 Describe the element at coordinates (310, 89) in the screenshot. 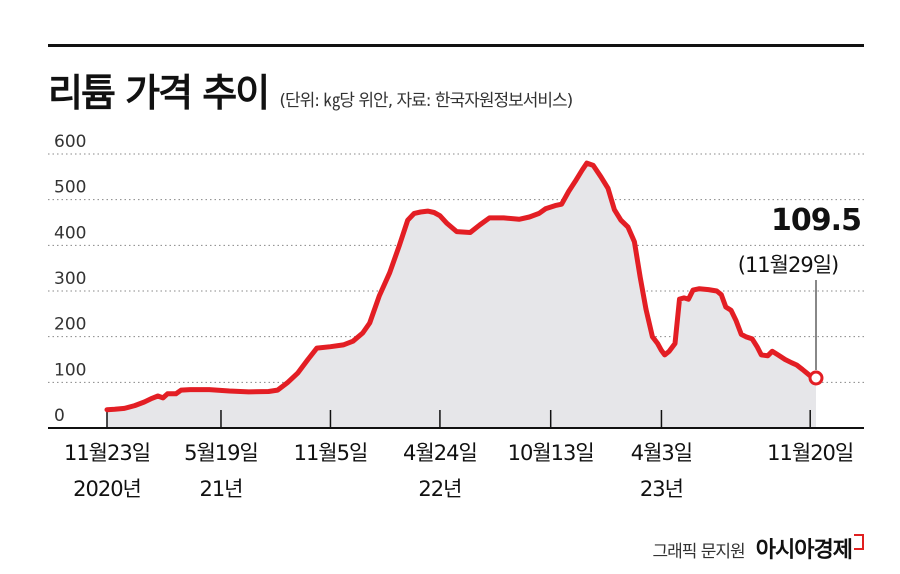

I see `title-row: 리튬 가격 추이 (단위: ㎏당 위안, 자료: 한국자원정보서비스)` at that location.